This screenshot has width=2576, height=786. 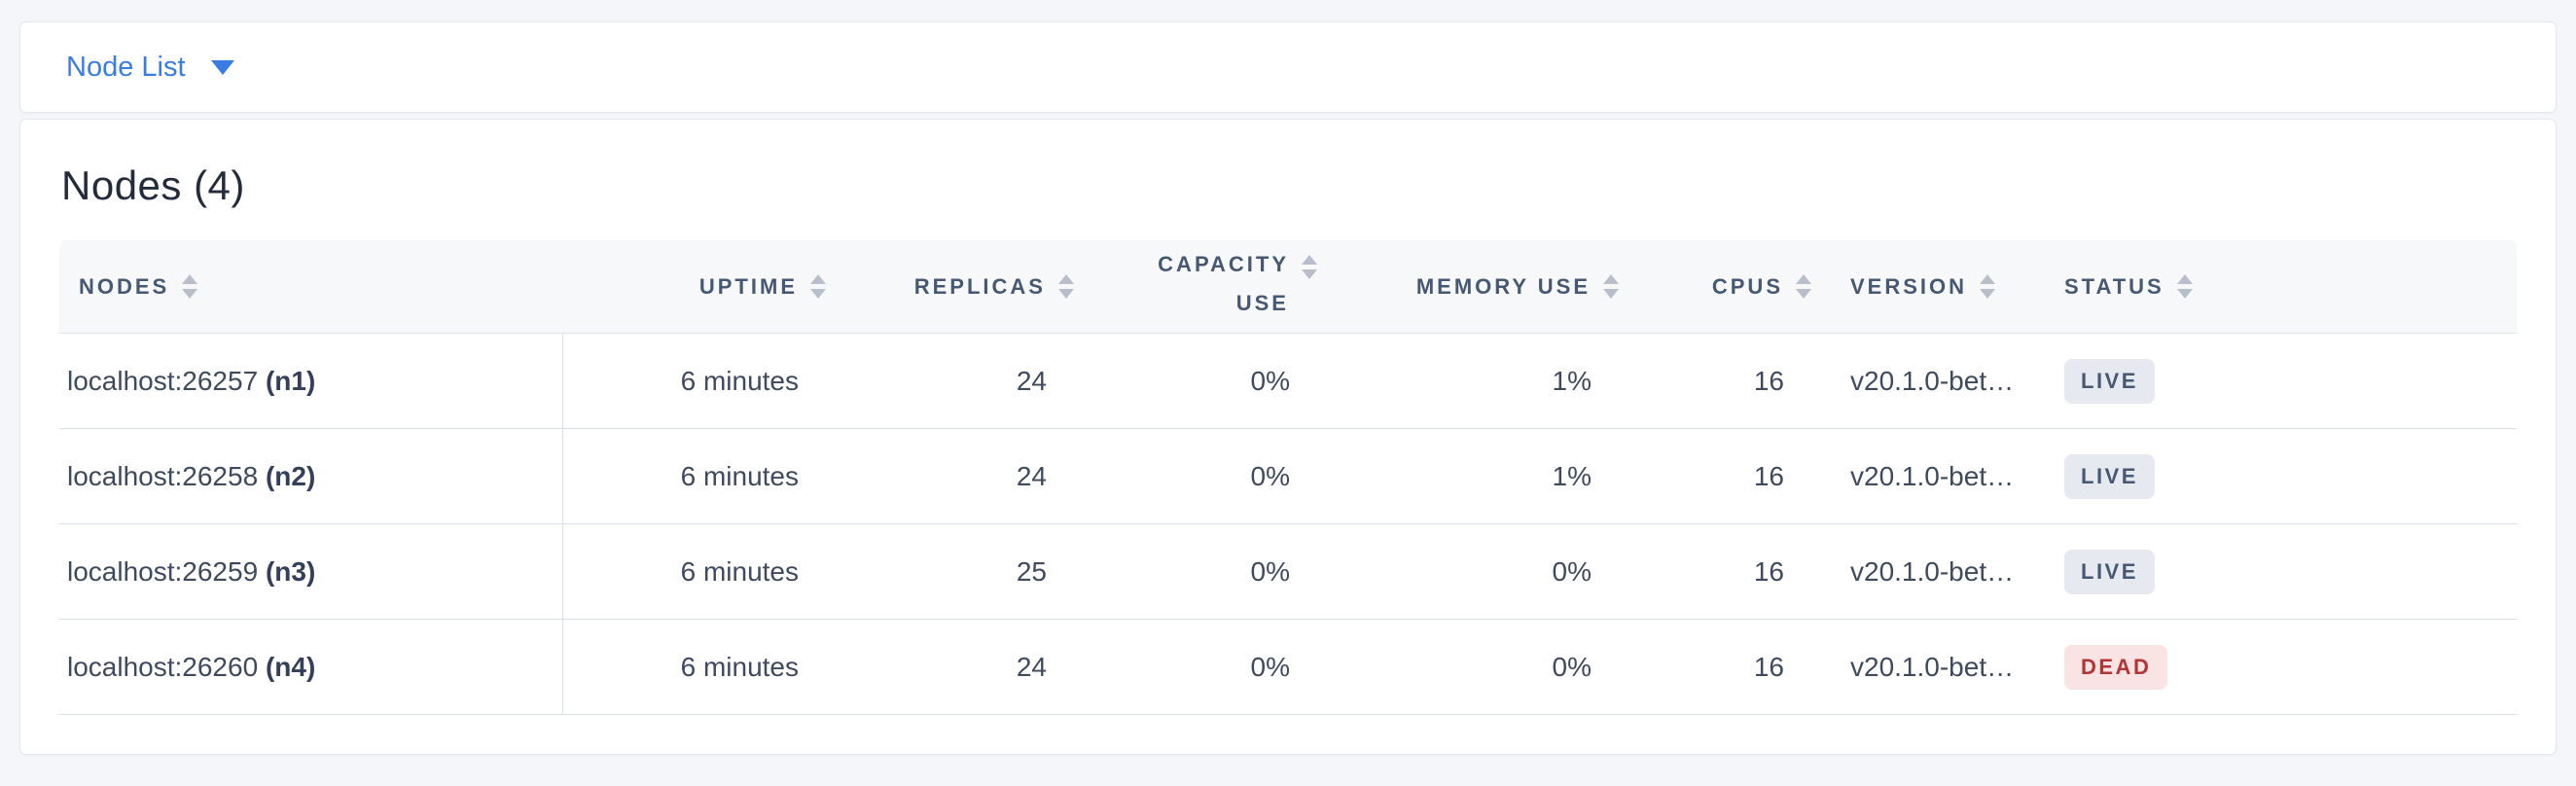 What do you see at coordinates (1468, 287) in the screenshot?
I see `column-header-memory-use: Memory Use` at bounding box center [1468, 287].